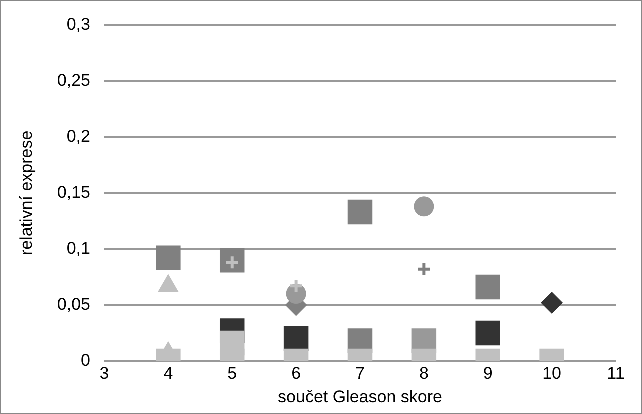 This screenshot has height=414, width=642. What do you see at coordinates (169, 374) in the screenshot?
I see `x-tick-label: 4` at bounding box center [169, 374].